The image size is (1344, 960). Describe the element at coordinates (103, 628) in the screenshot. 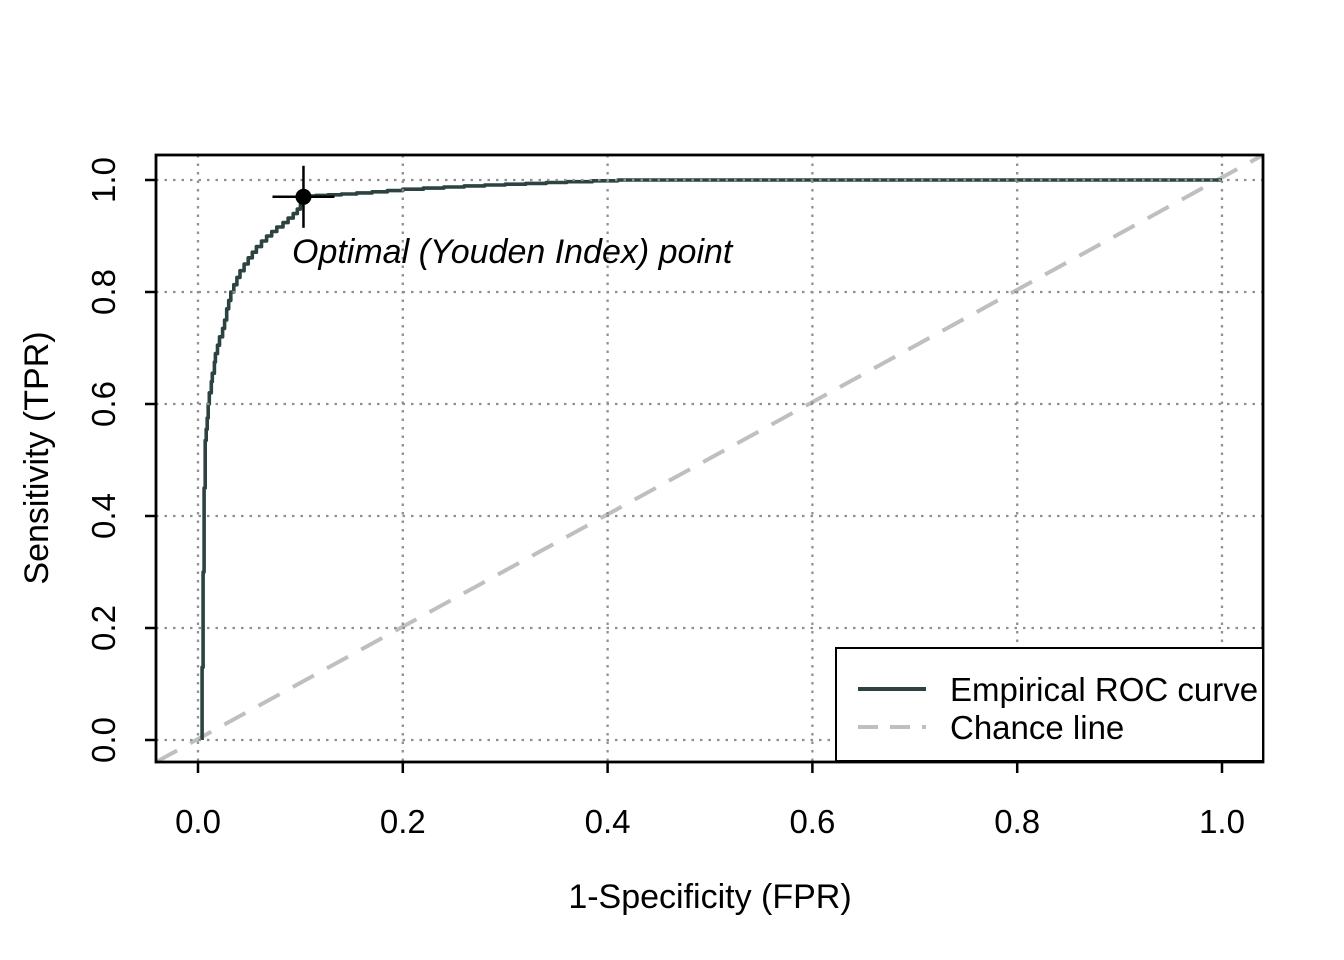

I see `y-tick-label: 0.2` at that location.